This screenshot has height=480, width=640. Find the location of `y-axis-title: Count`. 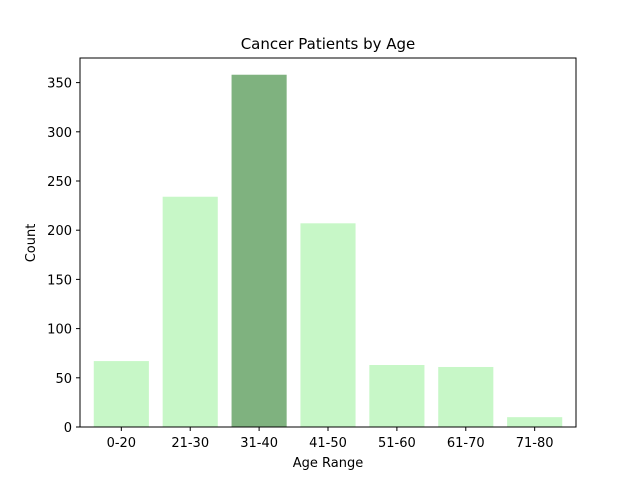

y-axis-title: Count is located at coordinates (31, 243).